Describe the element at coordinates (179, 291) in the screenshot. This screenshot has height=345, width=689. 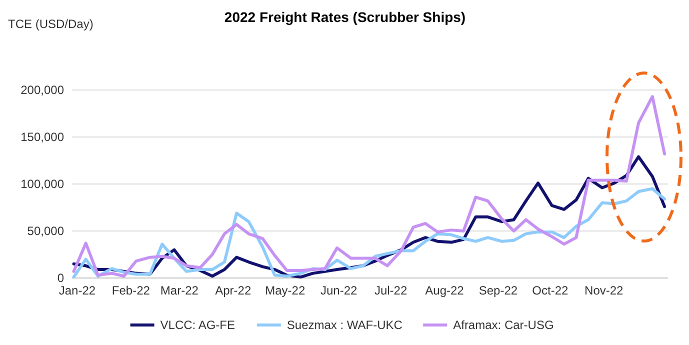
I see `x-tick-label: Mar-22` at that location.